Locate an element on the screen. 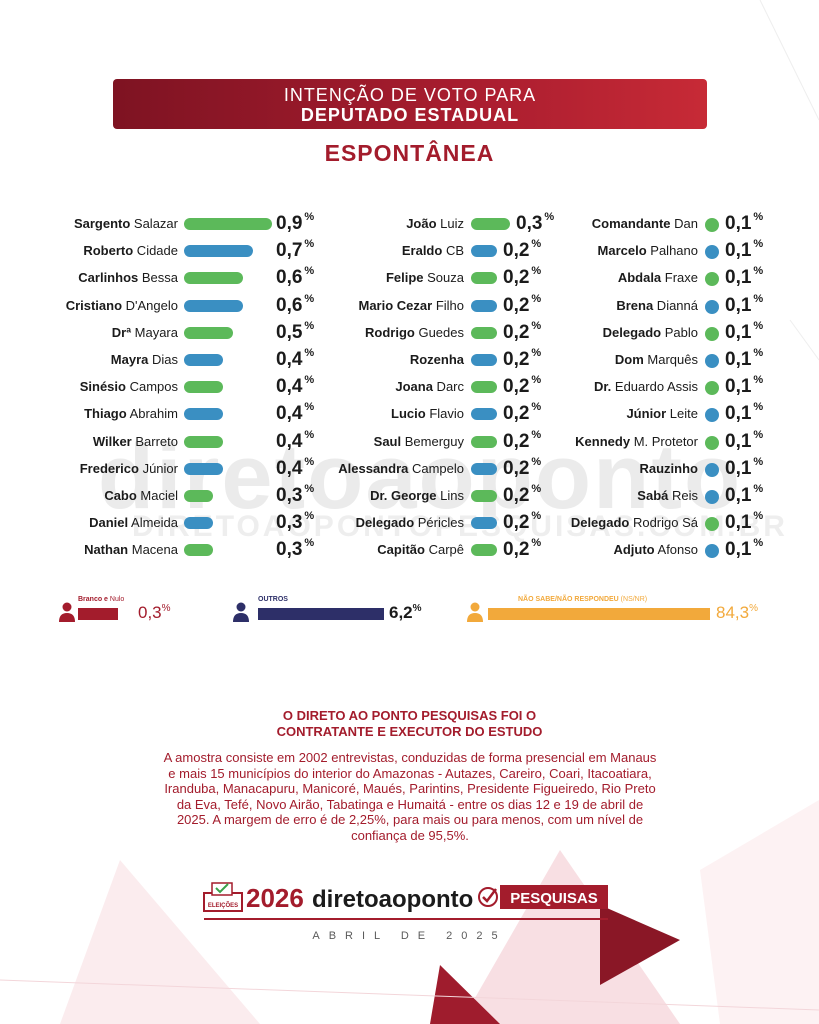 The height and width of the screenshot is (1024, 819). candidate-name: Kennedy M. Protetor is located at coordinates (636, 441).